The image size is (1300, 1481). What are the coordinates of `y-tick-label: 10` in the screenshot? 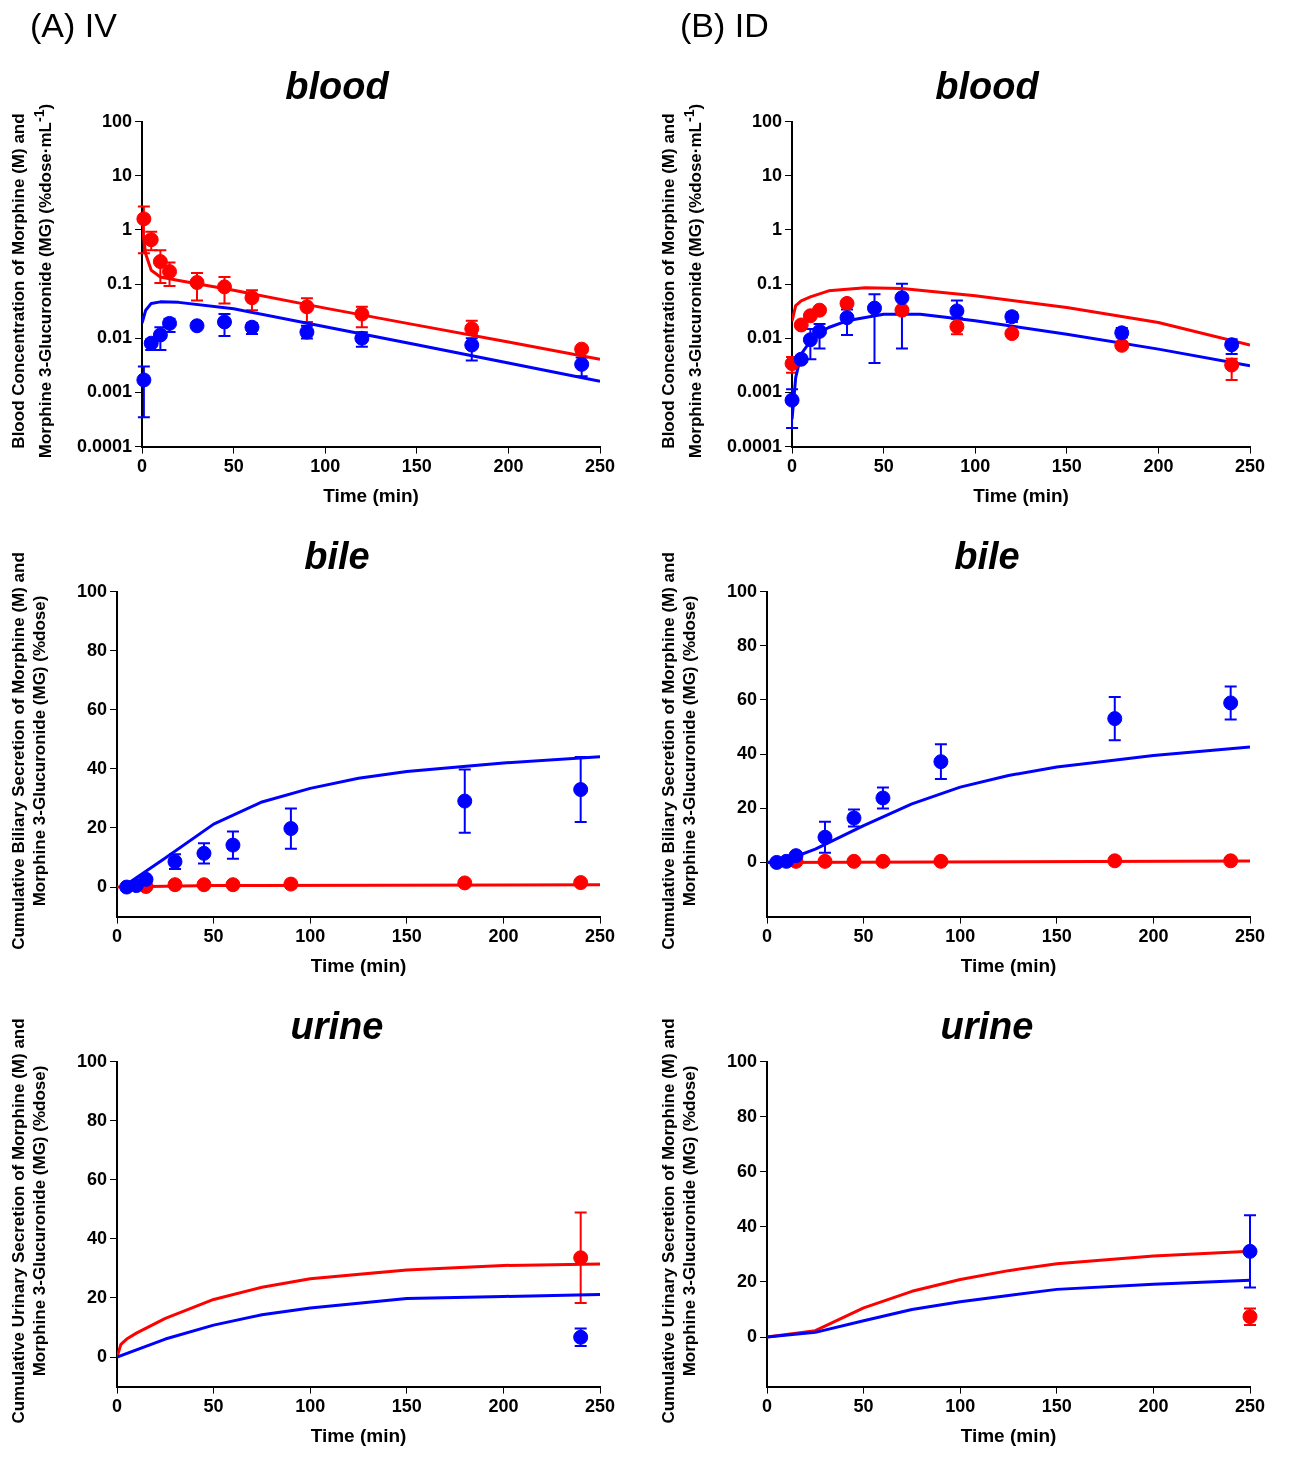 It's located at (772, 174).